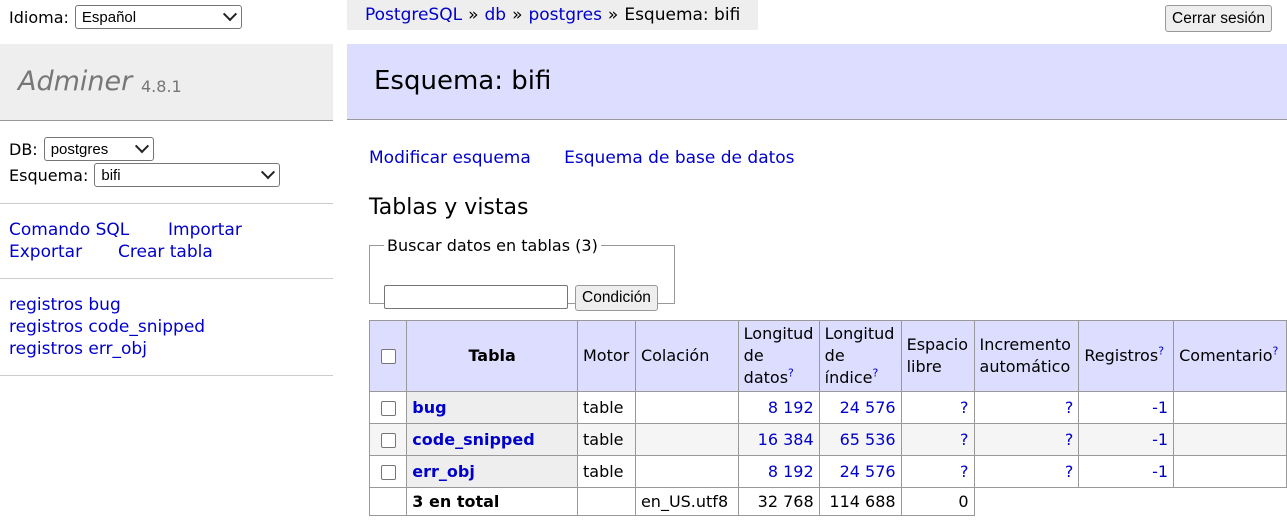 The width and height of the screenshot is (1287, 530). What do you see at coordinates (388, 501) in the screenshot?
I see `total-empty-cell` at bounding box center [388, 501].